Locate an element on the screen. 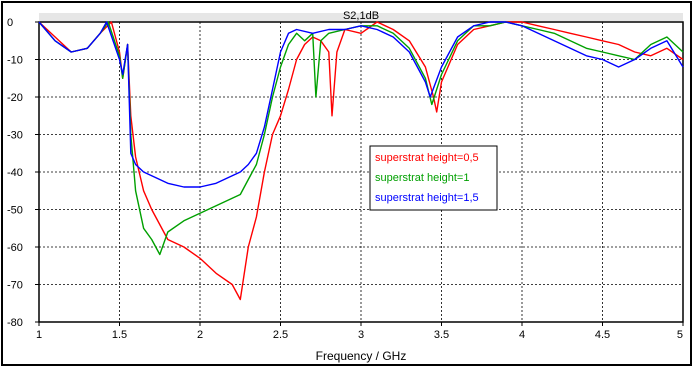 The width and height of the screenshot is (693, 372). legend-box is located at coordinates (433, 178).